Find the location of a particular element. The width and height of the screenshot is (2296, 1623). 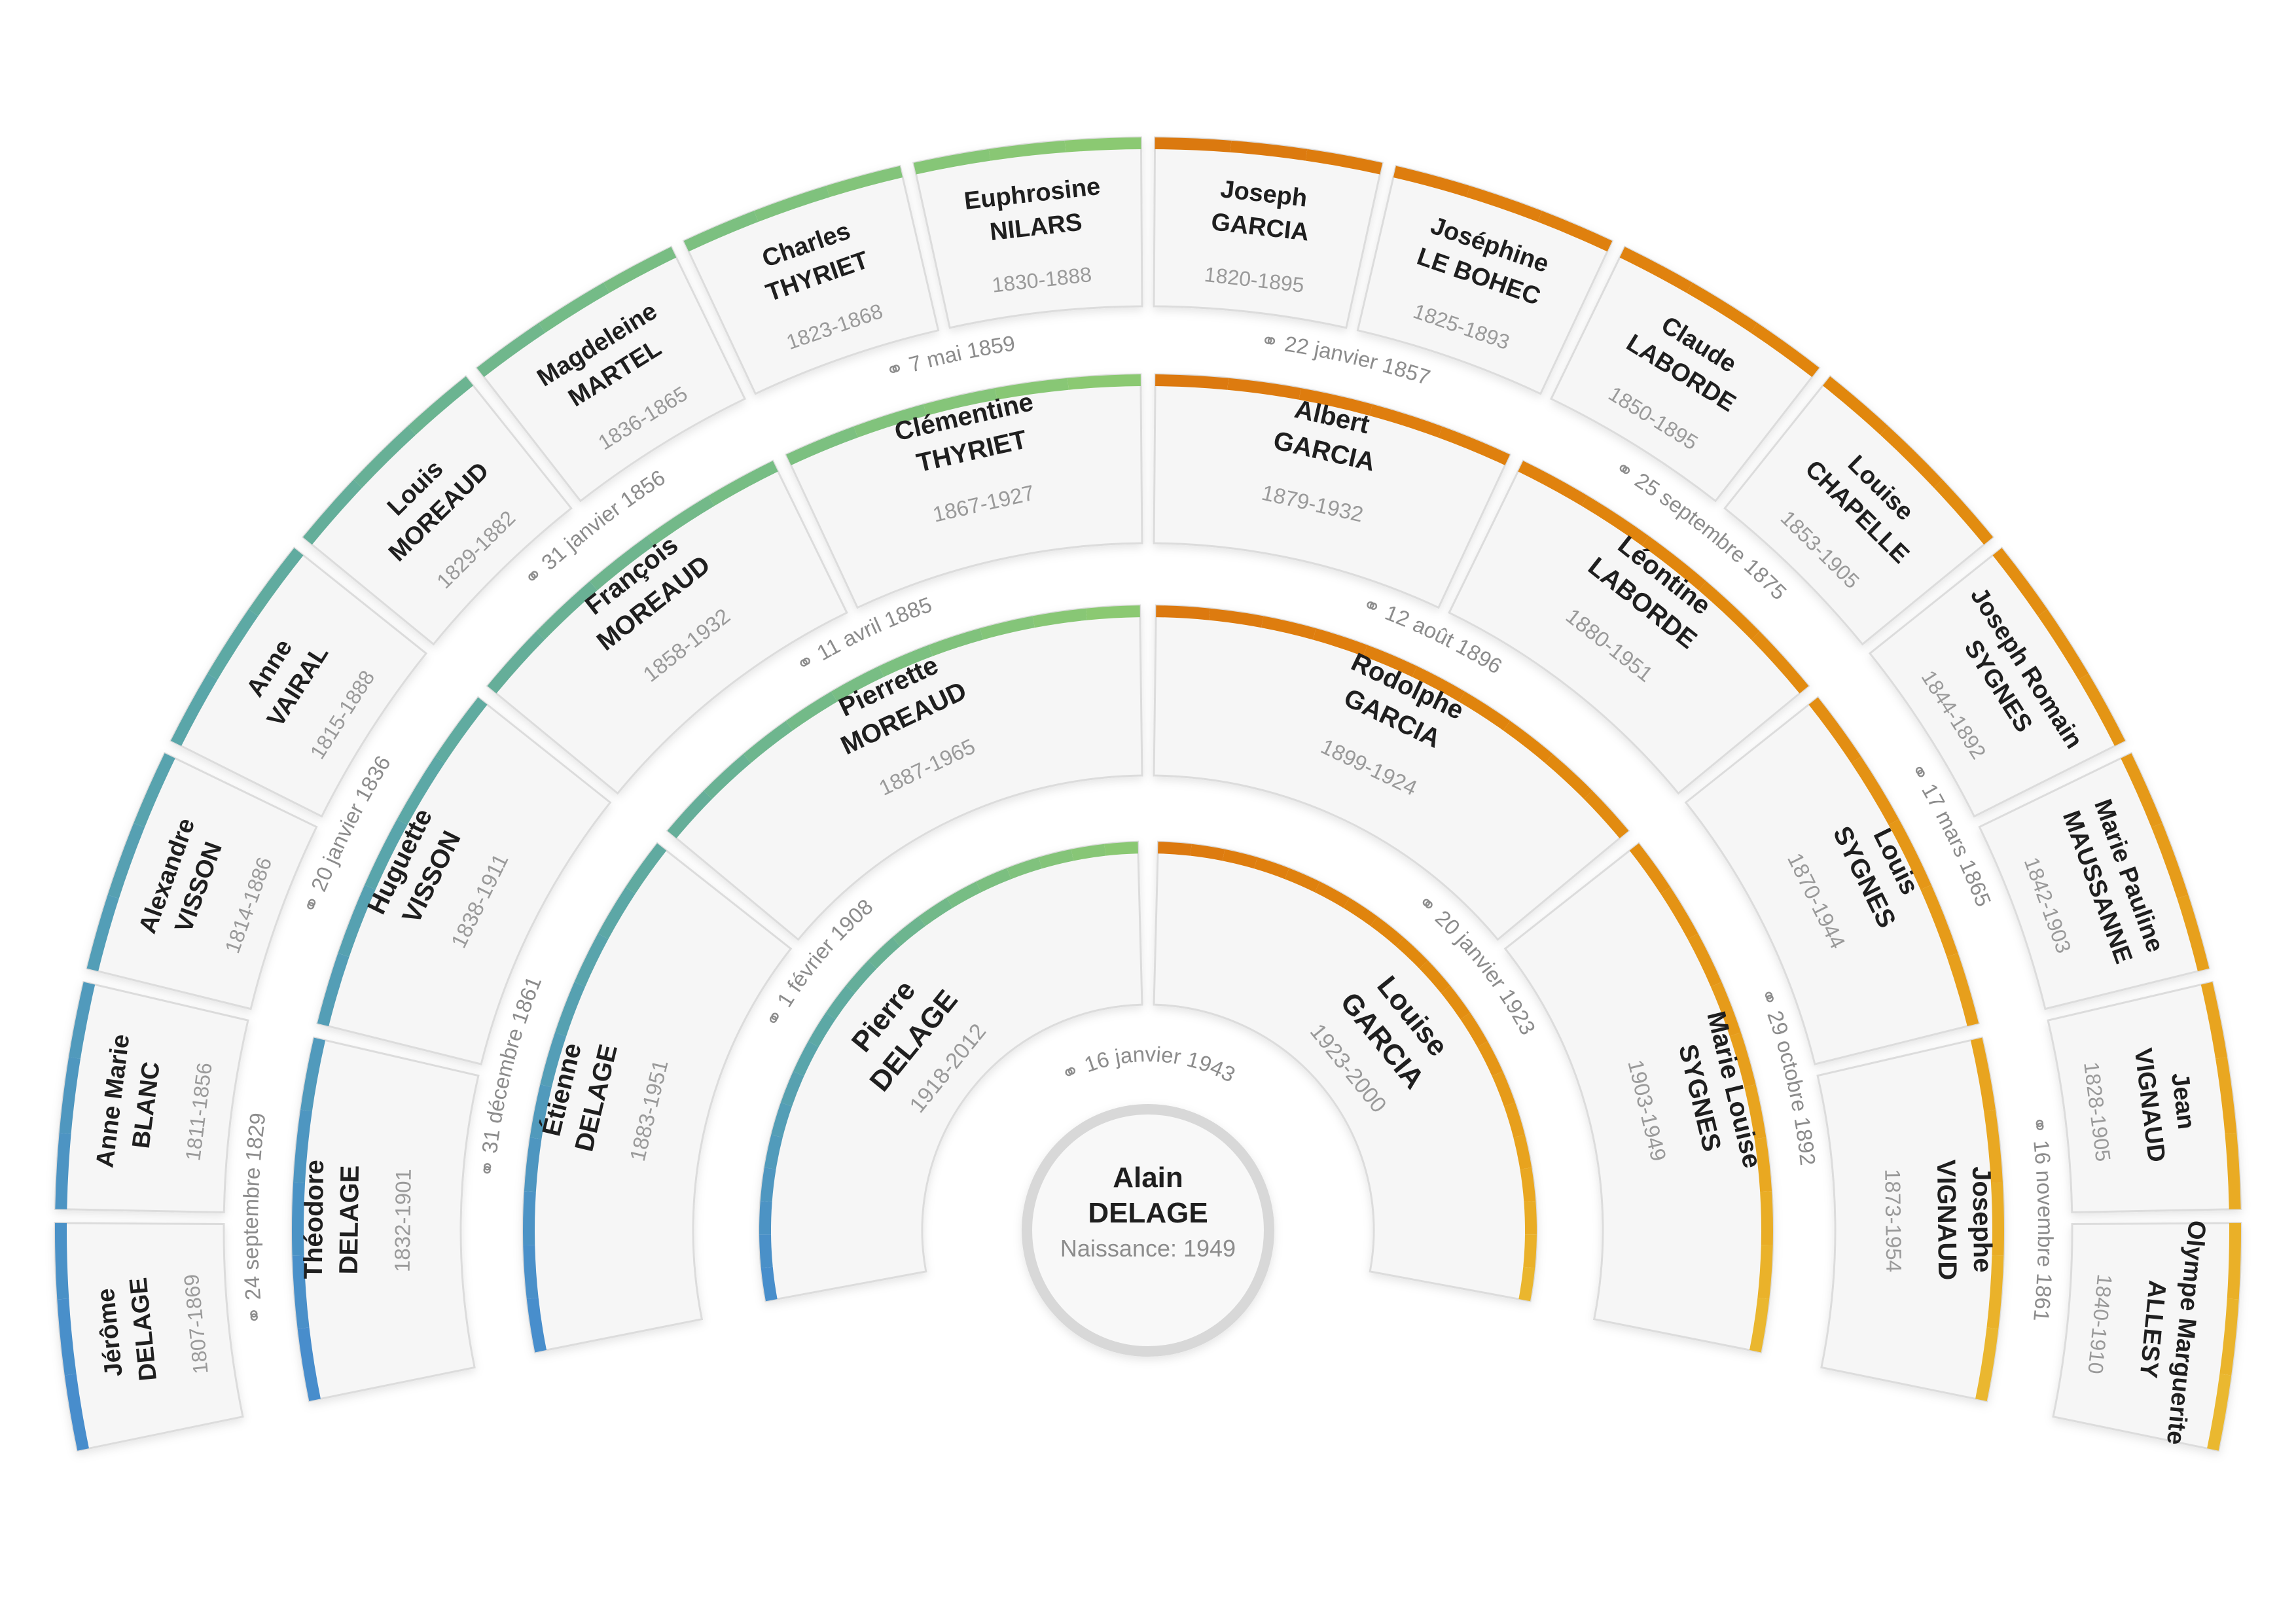

person-name: Théodore DELAGE is located at coordinates (332, 1220).